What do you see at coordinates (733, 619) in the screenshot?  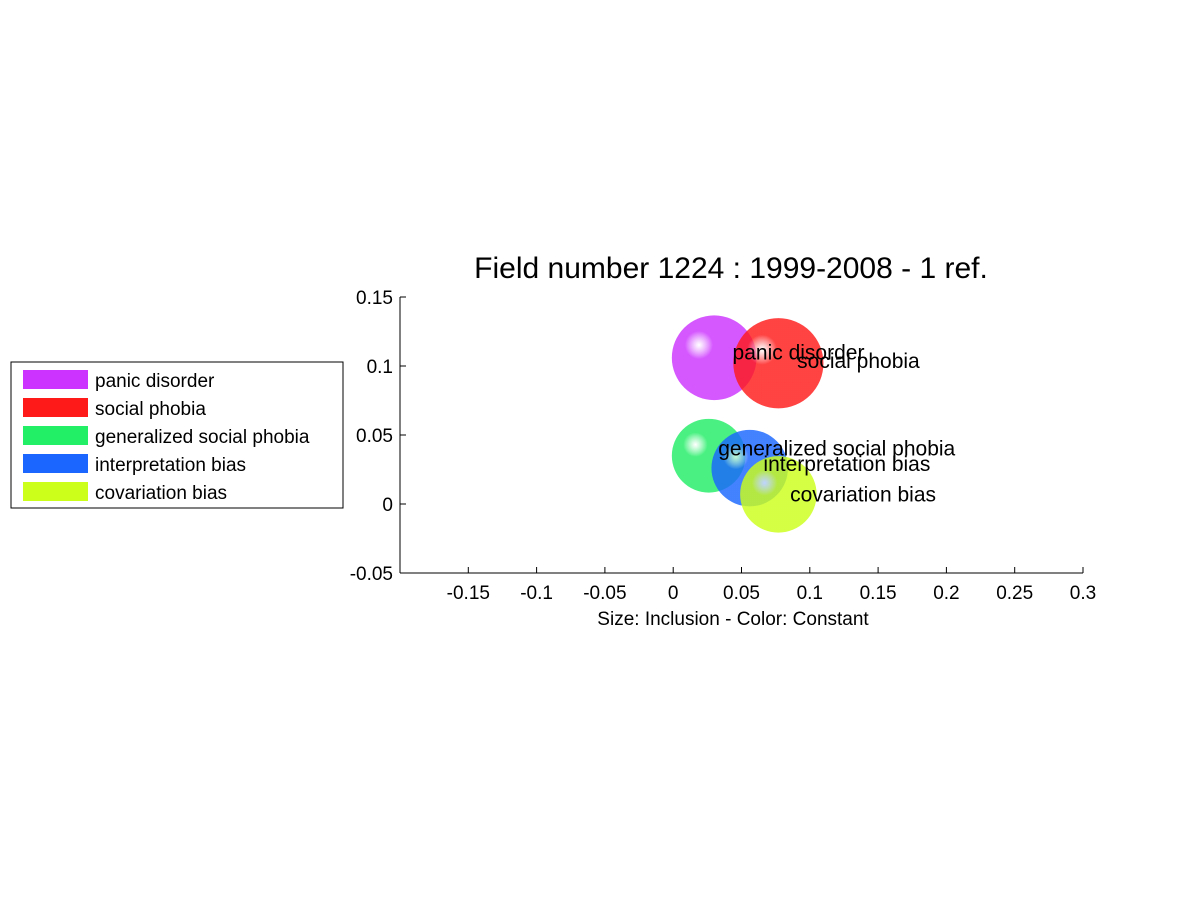 I see `x-axis-label: Size: Inclusion - Color: Constant` at bounding box center [733, 619].